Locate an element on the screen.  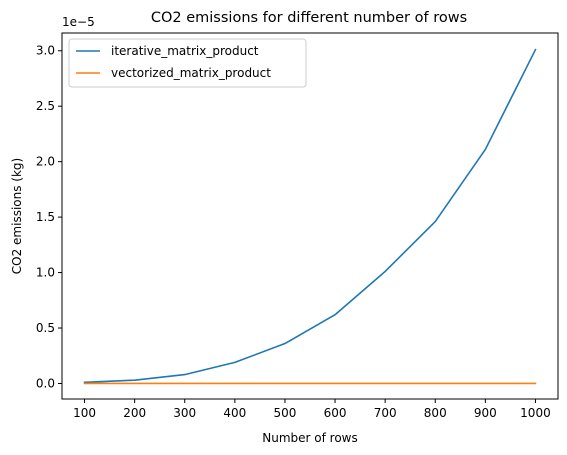
x-tick-label: 800 is located at coordinates (435, 413).